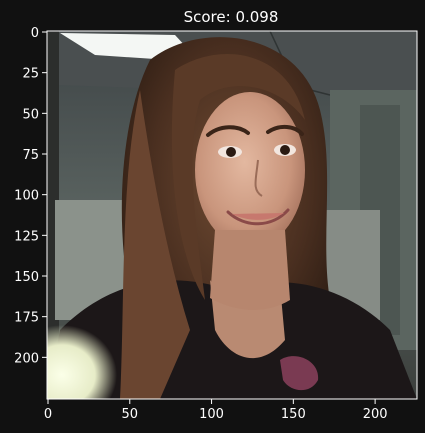 Image resolution: width=425 pixels, height=433 pixels. Describe the element at coordinates (26, 358) in the screenshot. I see `y-tick-label: 200` at that location.